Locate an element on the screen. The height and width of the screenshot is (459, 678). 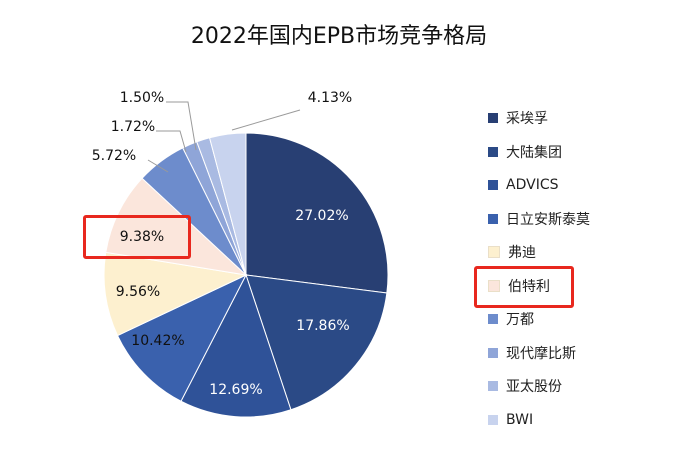
highlight-box-slice-label is located at coordinates (137, 237).